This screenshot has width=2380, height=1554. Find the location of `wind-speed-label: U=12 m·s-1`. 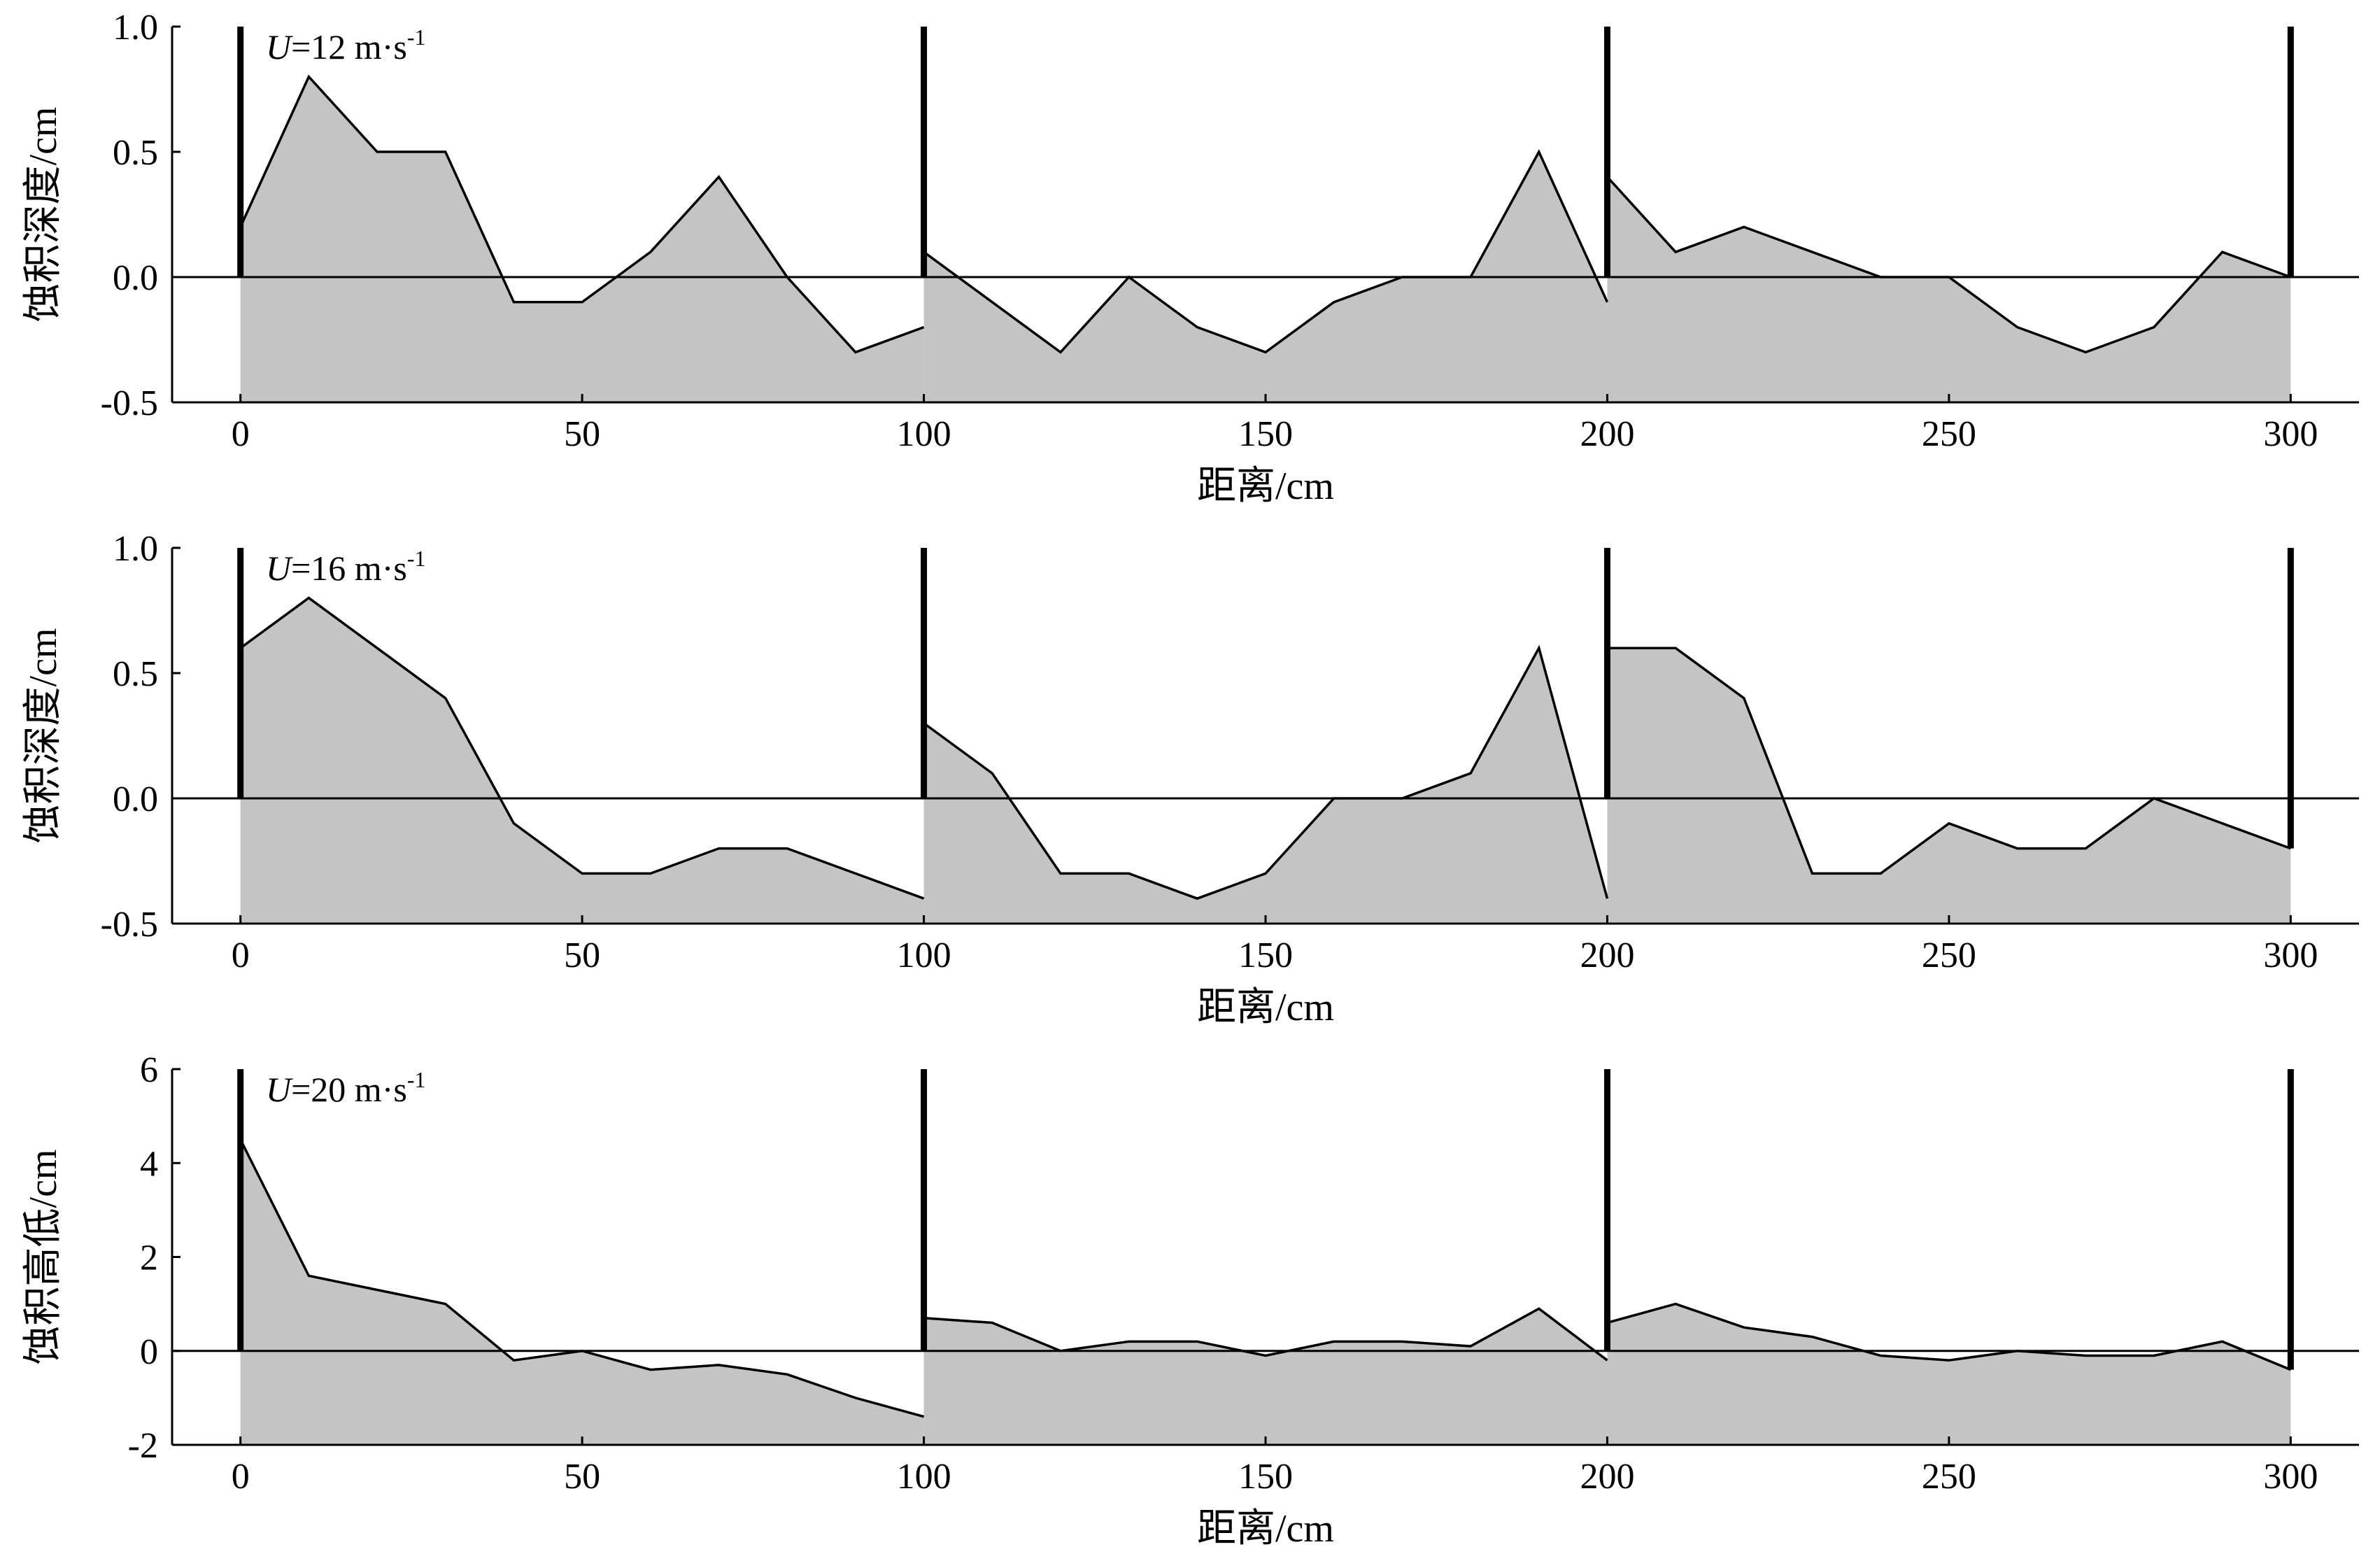

wind-speed-label: U=12 m·s-1 is located at coordinates (345, 45).